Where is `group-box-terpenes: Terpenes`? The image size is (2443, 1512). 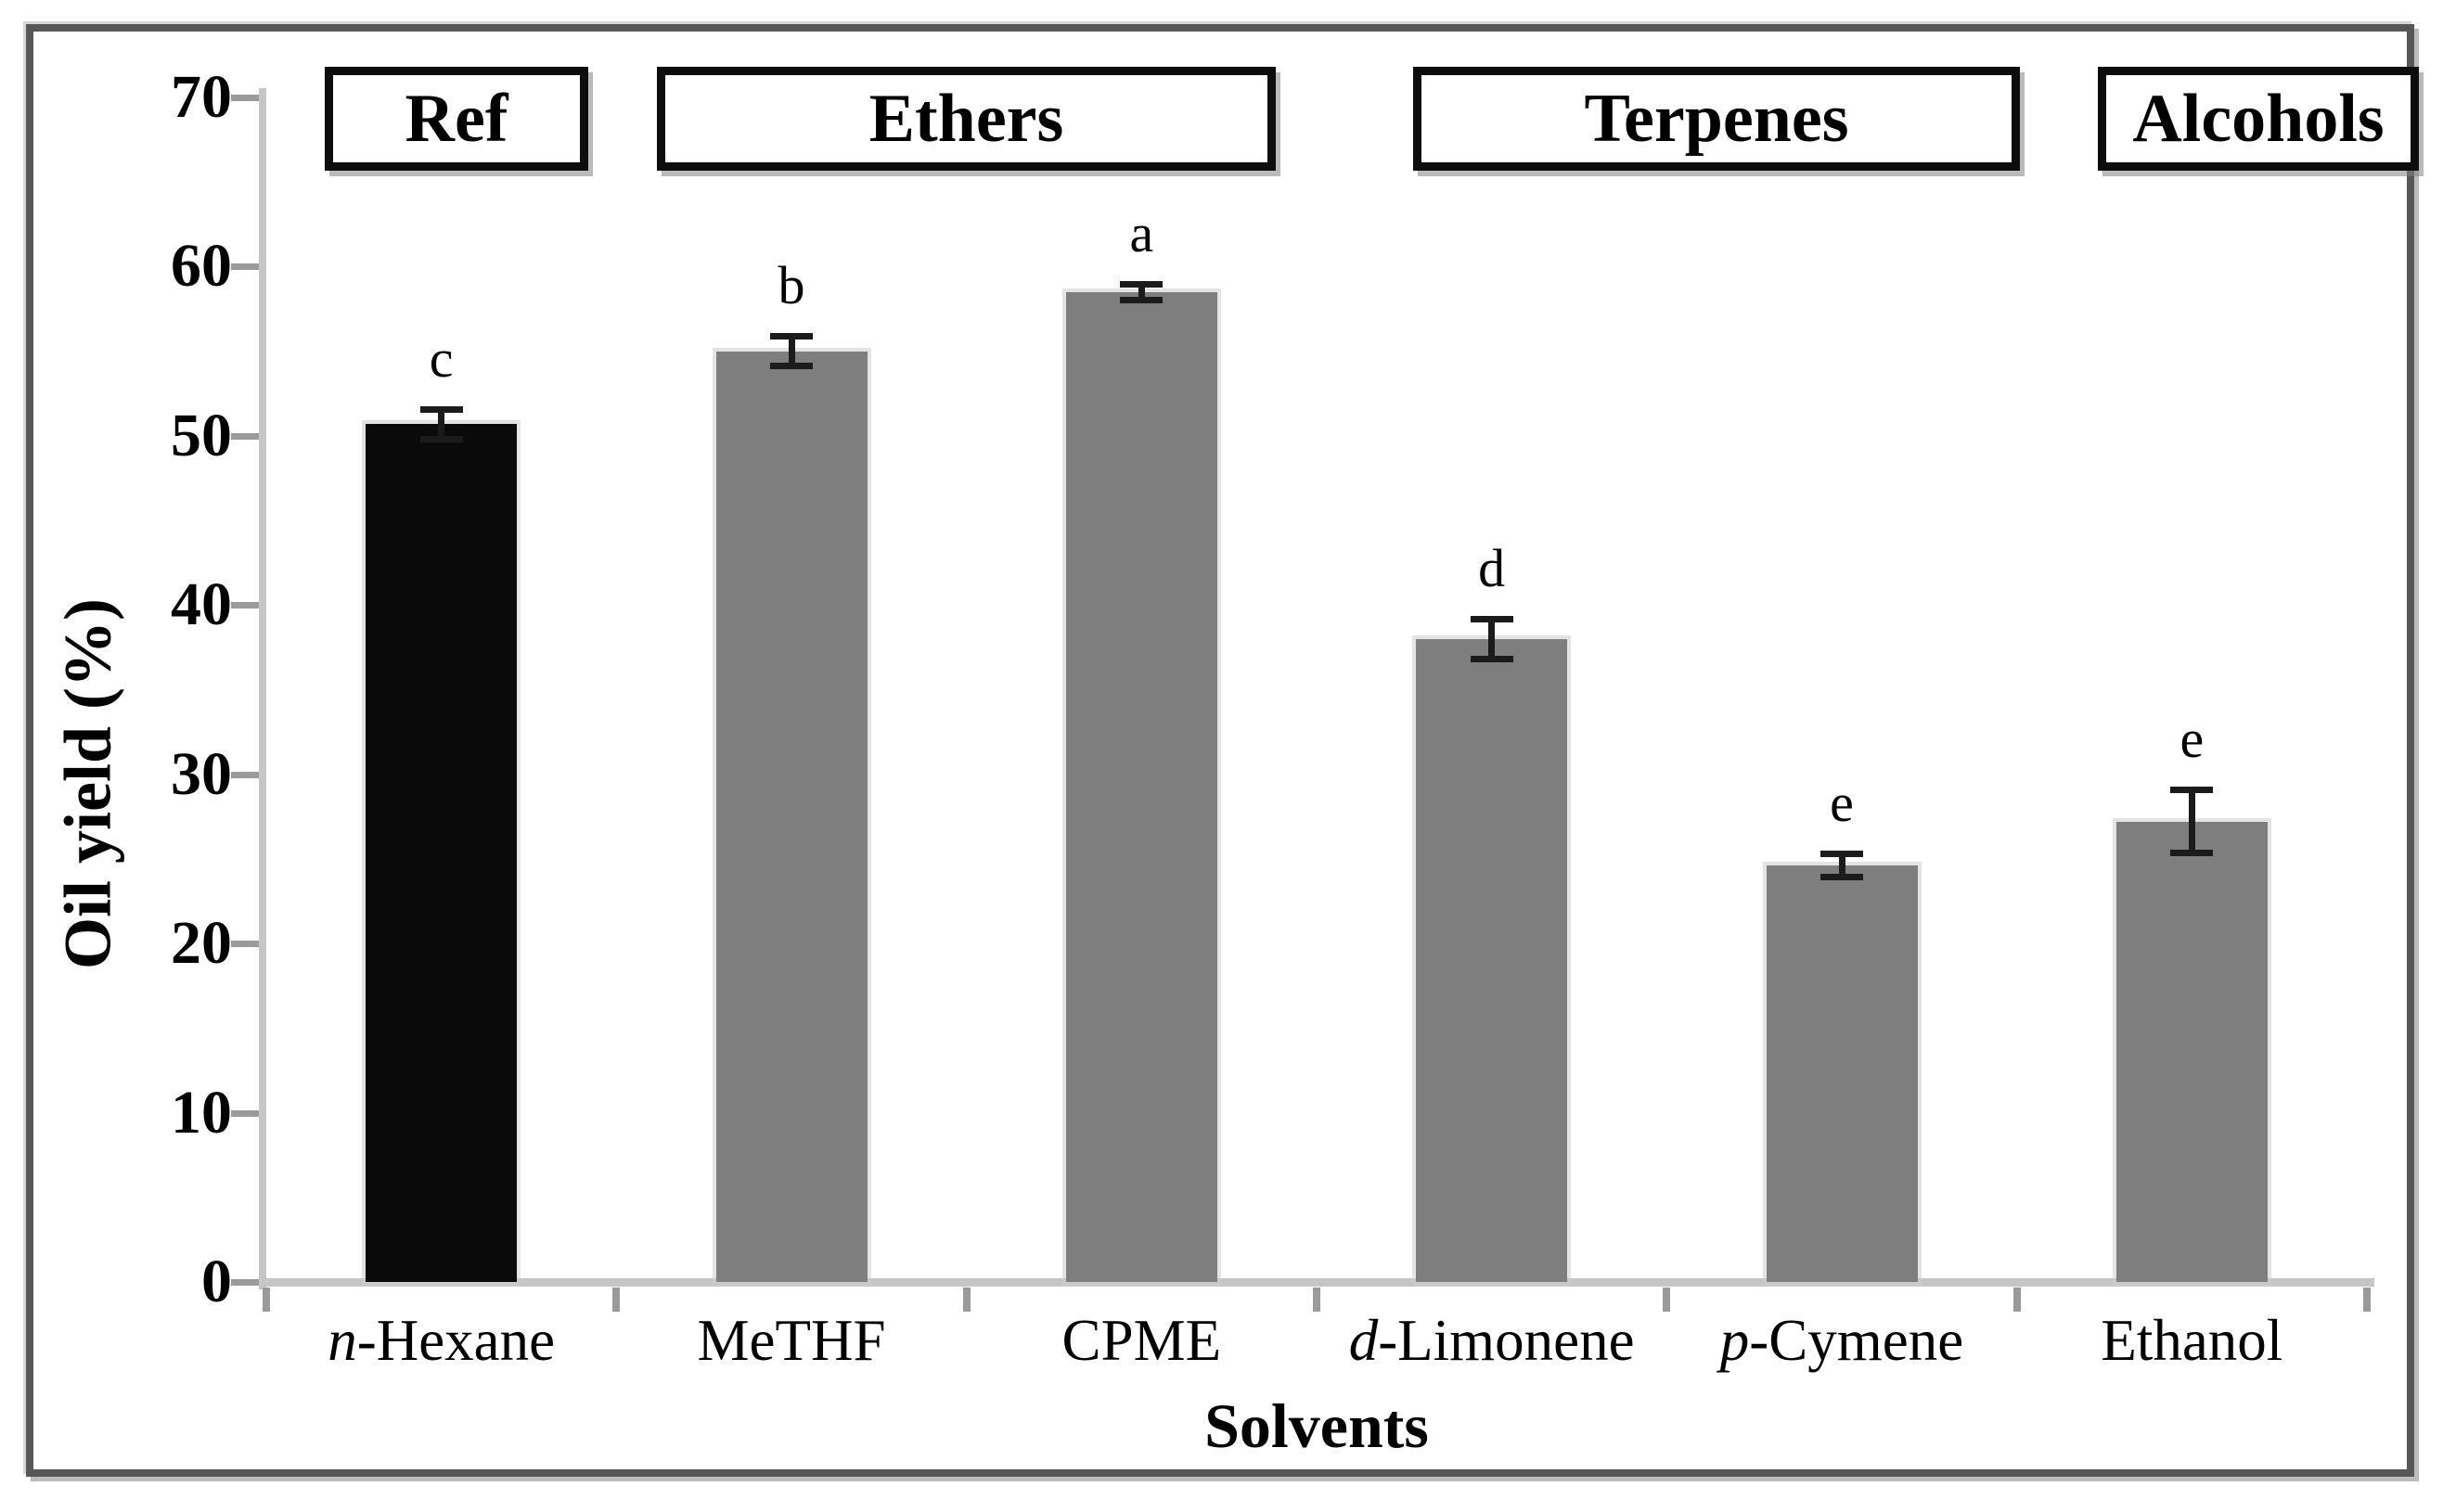
group-box-terpenes: Terpenes is located at coordinates (1716, 119).